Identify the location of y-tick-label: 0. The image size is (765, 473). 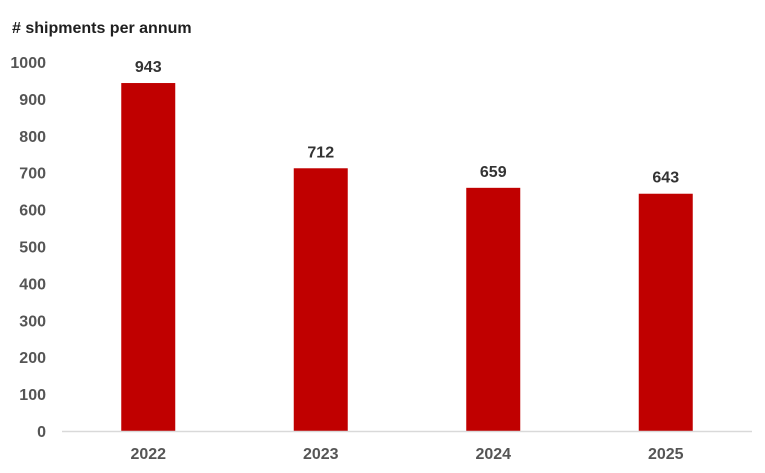
(41, 432).